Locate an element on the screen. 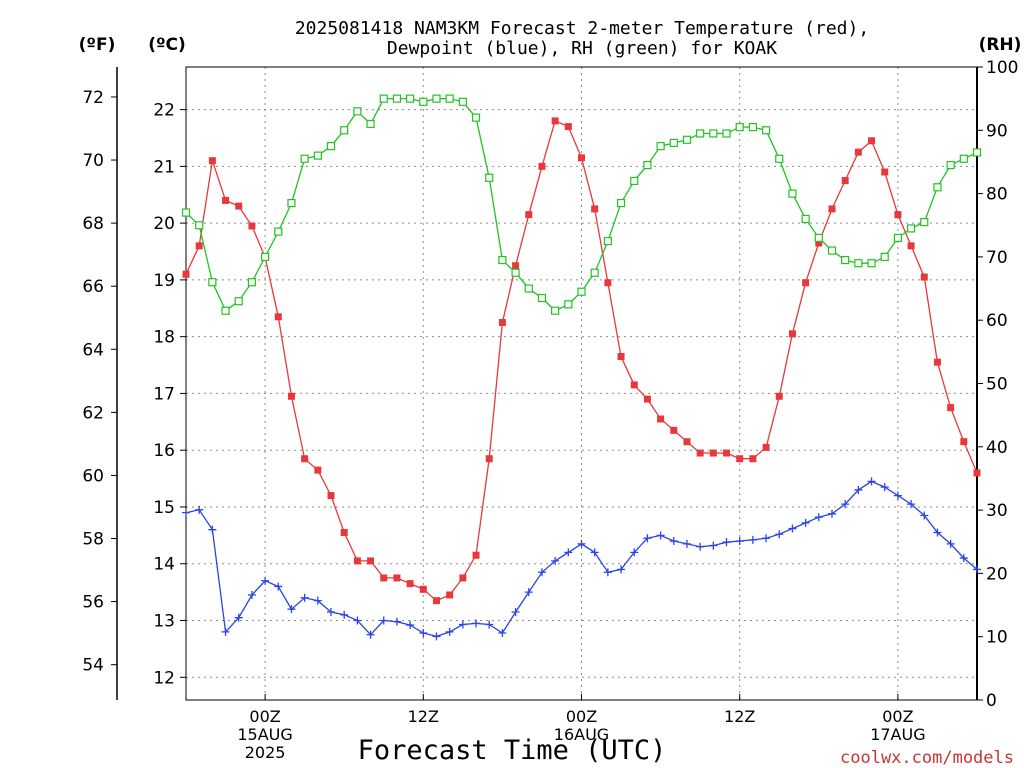 Image resolution: width=1024 pixels, height=768 pixels. rh-tick-label: 0 is located at coordinates (991, 701).